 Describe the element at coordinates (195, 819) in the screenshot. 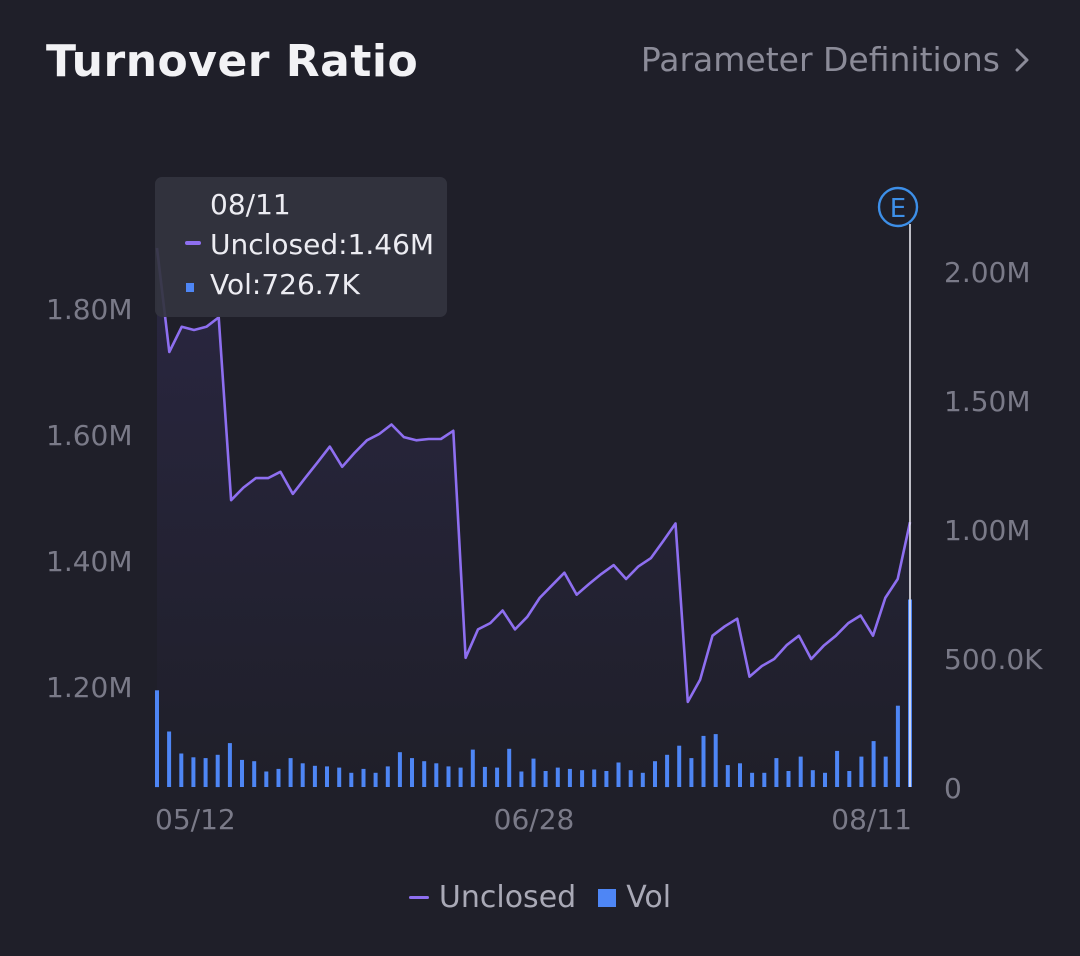

I see `x-axis-tick: 05/12` at that location.